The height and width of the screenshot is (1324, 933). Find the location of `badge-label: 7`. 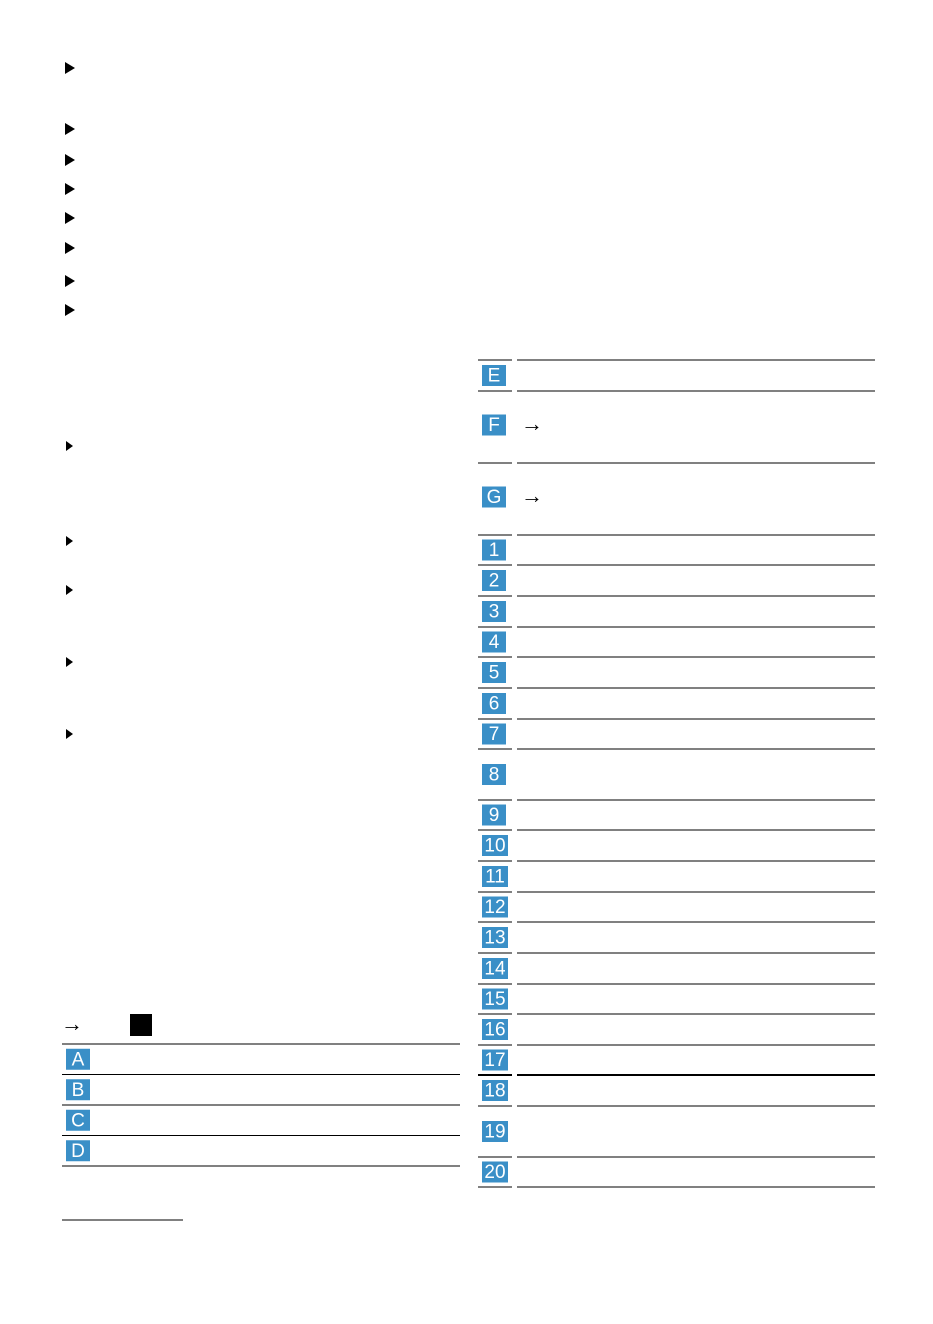

badge-label: 7 is located at coordinates (494, 734).